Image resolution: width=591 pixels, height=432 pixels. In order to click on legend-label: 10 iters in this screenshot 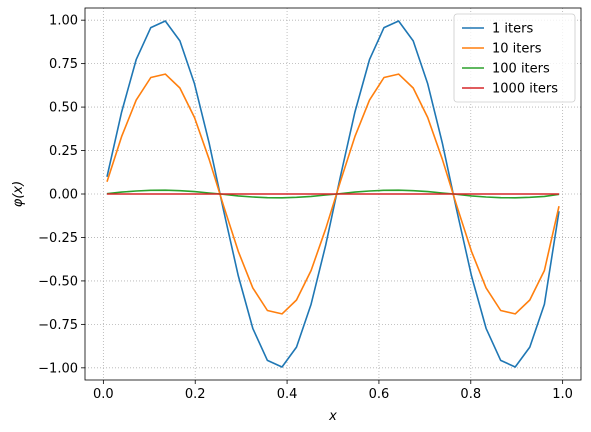, I will do `click(517, 49)`.